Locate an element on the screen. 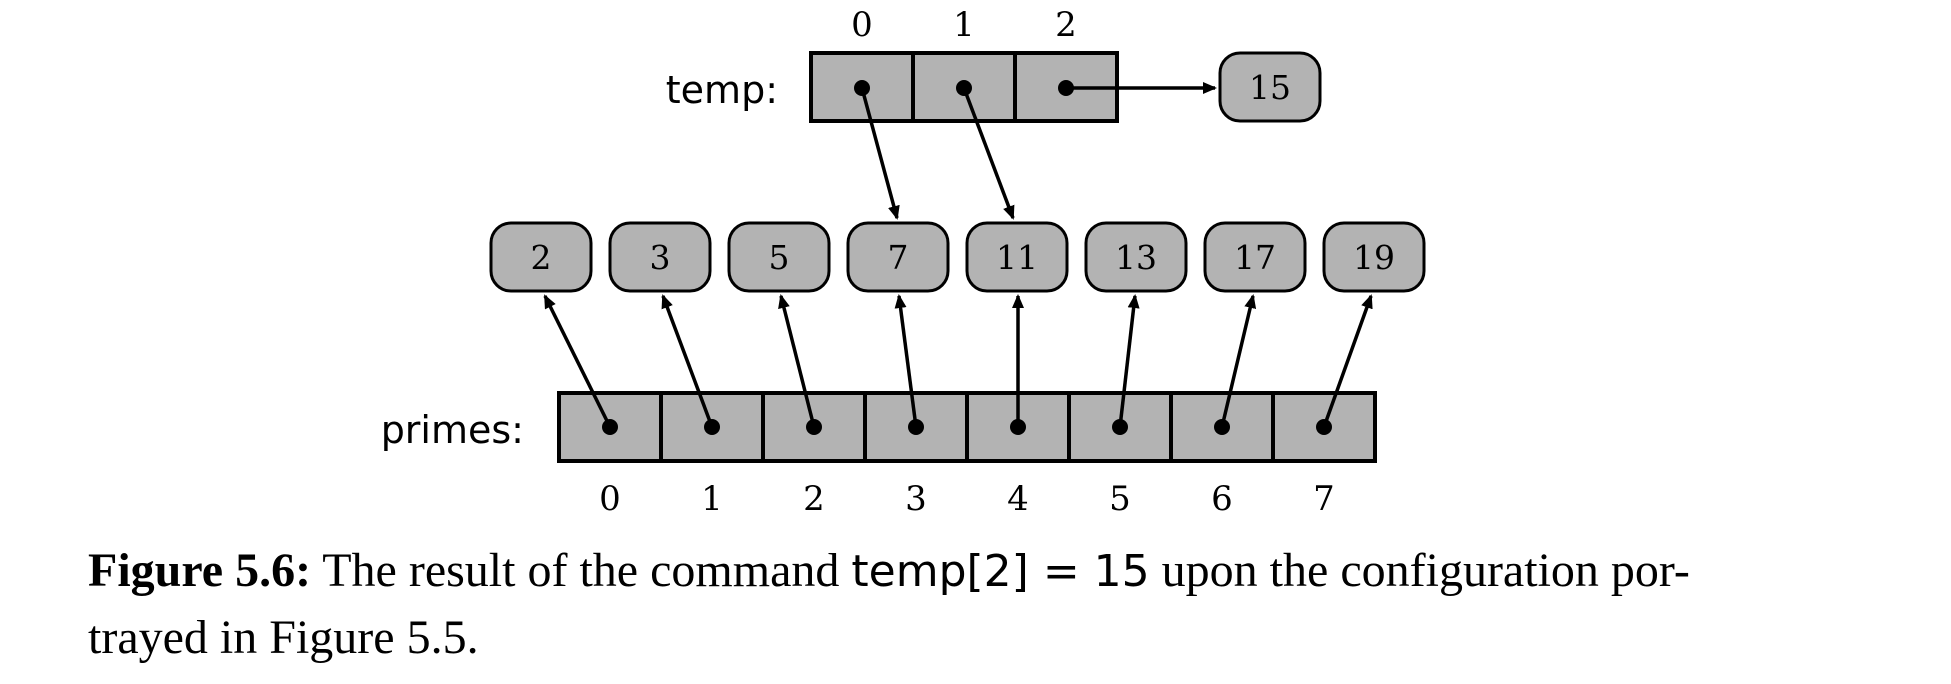  primes-pointers is located at coordinates (958, 361).